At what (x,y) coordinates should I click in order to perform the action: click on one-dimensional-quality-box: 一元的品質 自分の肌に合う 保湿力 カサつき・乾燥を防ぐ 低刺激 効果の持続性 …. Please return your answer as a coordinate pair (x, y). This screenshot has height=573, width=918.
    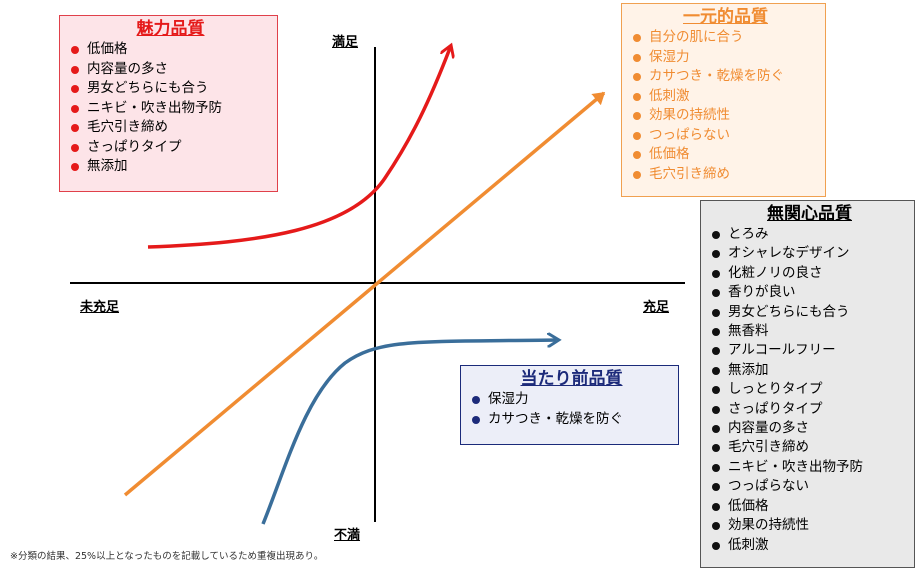
    Looking at the image, I should click on (723, 100).